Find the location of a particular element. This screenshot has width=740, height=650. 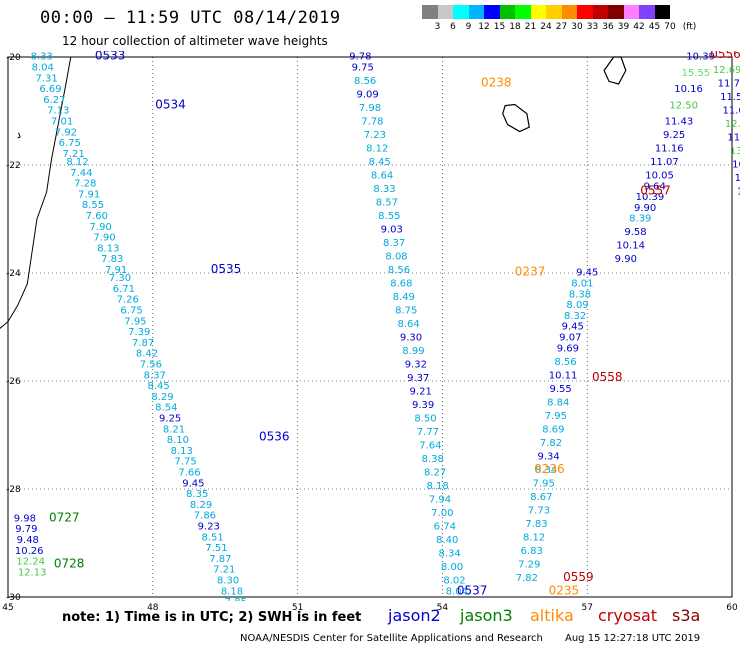

wave-height-value: 9.79 is located at coordinates (26, 529).